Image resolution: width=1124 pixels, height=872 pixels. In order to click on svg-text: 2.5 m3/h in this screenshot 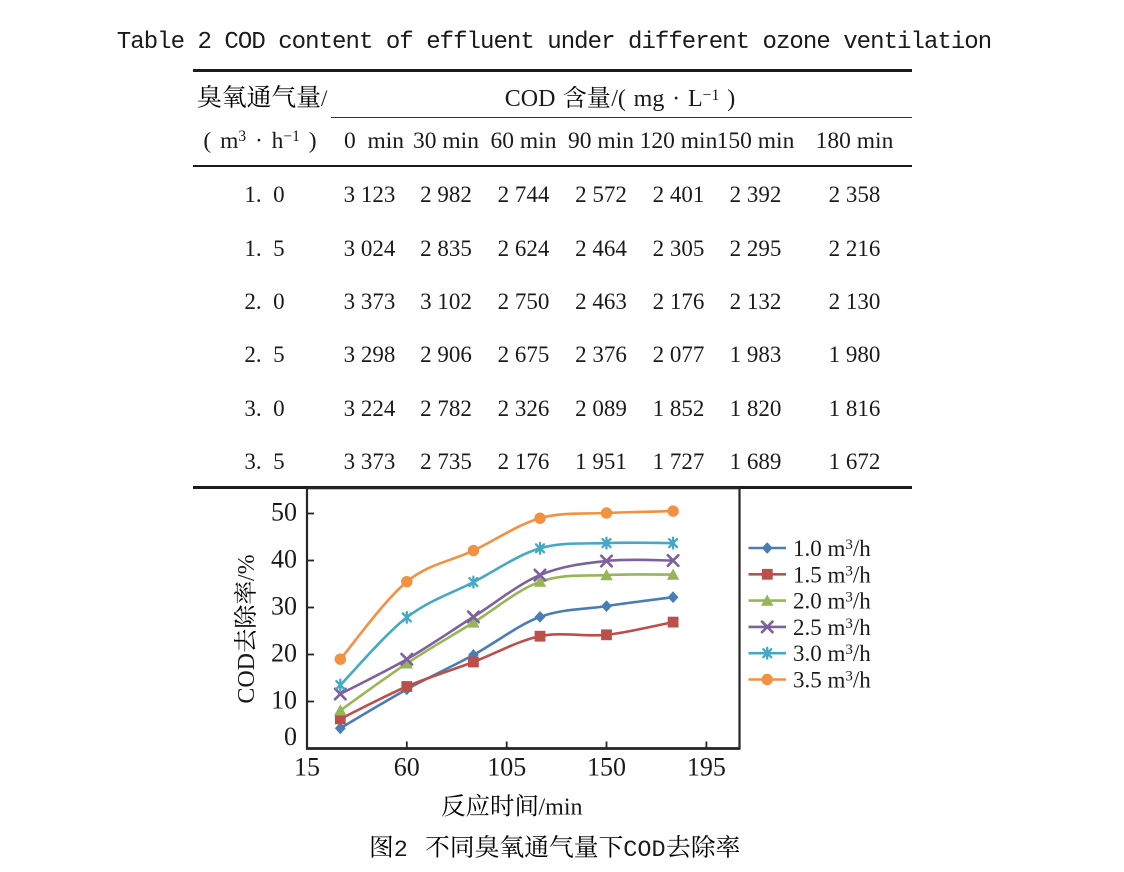, I will do `click(832, 627)`.